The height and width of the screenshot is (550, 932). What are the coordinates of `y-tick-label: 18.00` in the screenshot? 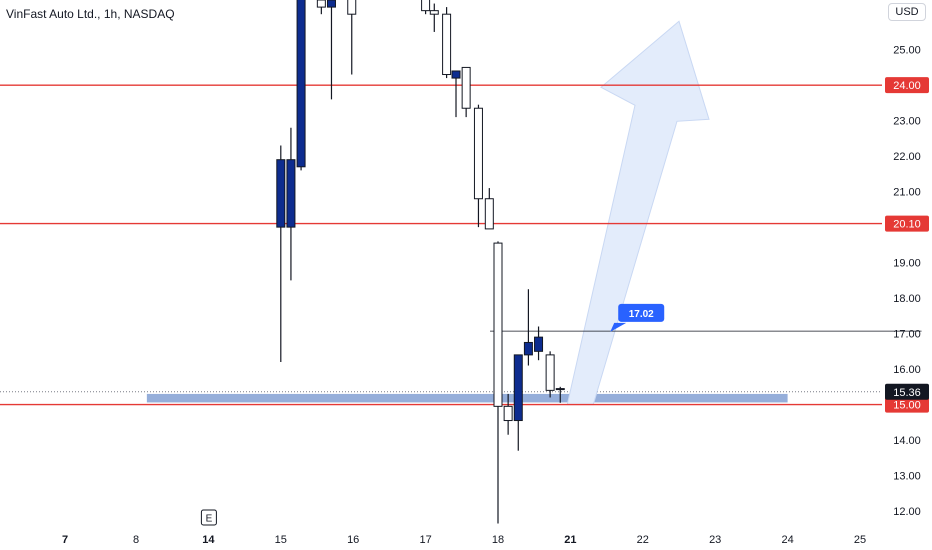 It's located at (907, 299).